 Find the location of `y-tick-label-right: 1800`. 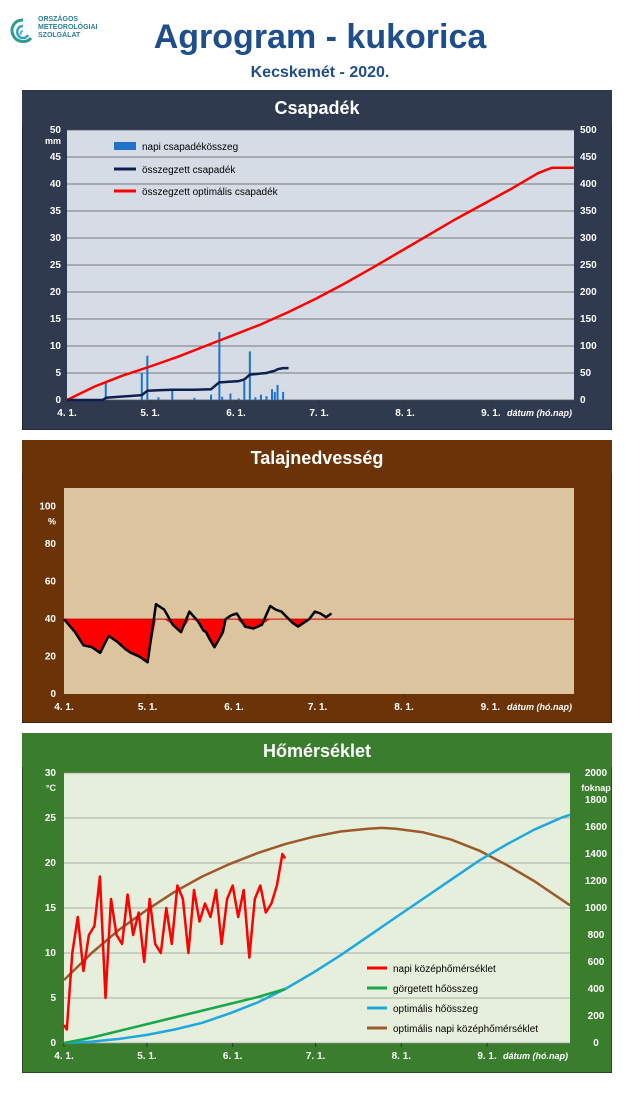

y-tick-label-right: 1800 is located at coordinates (596, 800).